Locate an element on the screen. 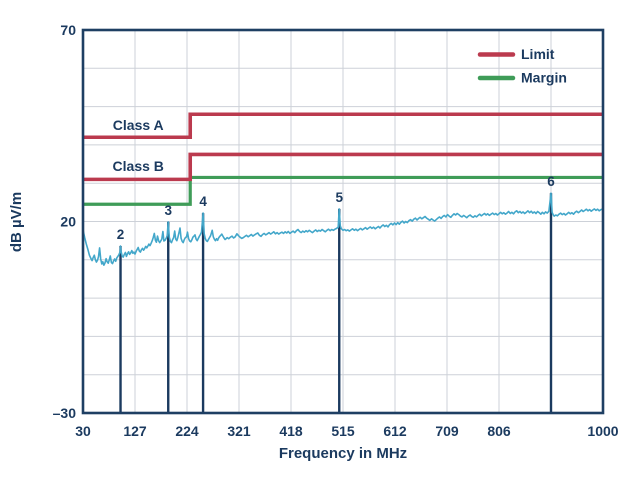  x-tick-224: 224 is located at coordinates (187, 431).